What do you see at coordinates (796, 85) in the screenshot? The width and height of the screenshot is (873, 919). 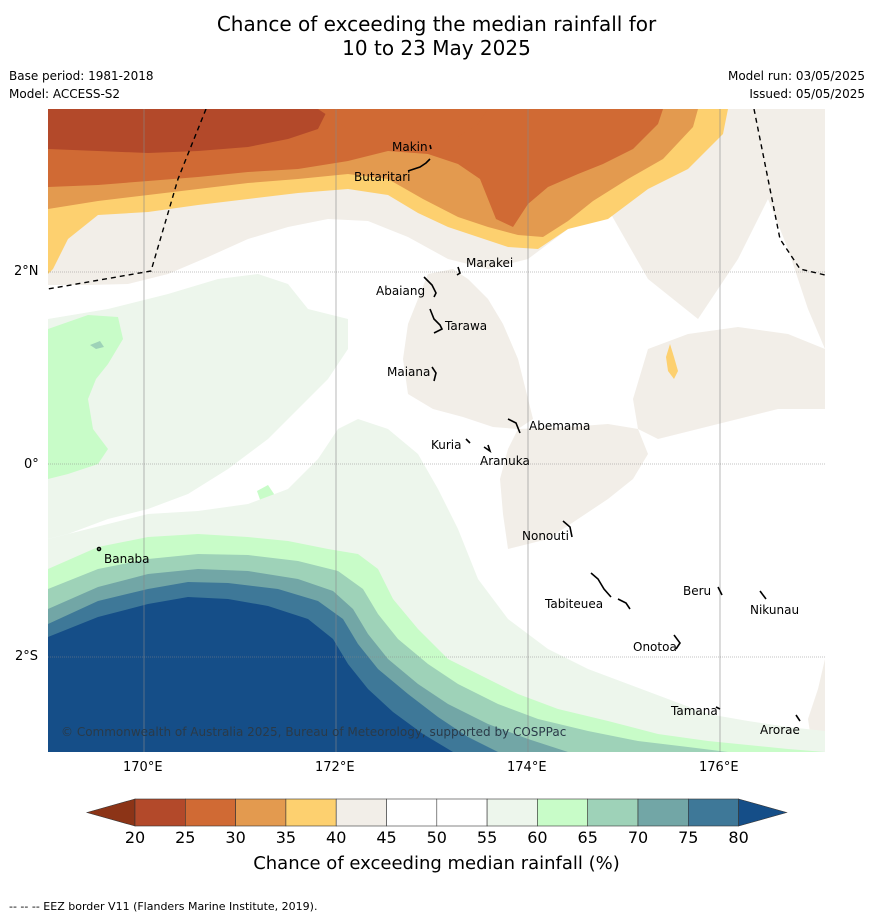 I see `meta-right: Model run: 03/05/2025 Issued: 05/05/2025` at bounding box center [796, 85].